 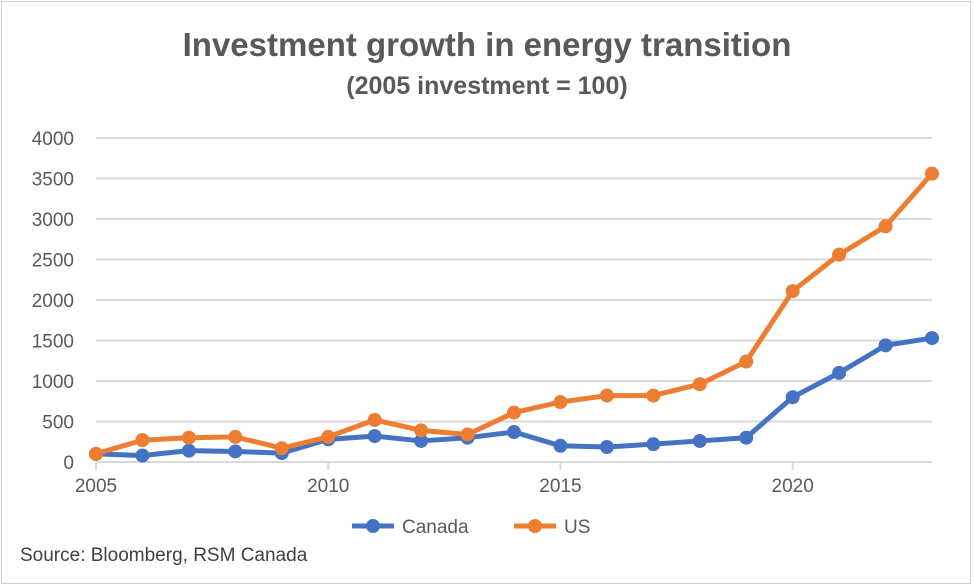 What do you see at coordinates (53, 261) in the screenshot?
I see `y-tick-label: 2500` at bounding box center [53, 261].